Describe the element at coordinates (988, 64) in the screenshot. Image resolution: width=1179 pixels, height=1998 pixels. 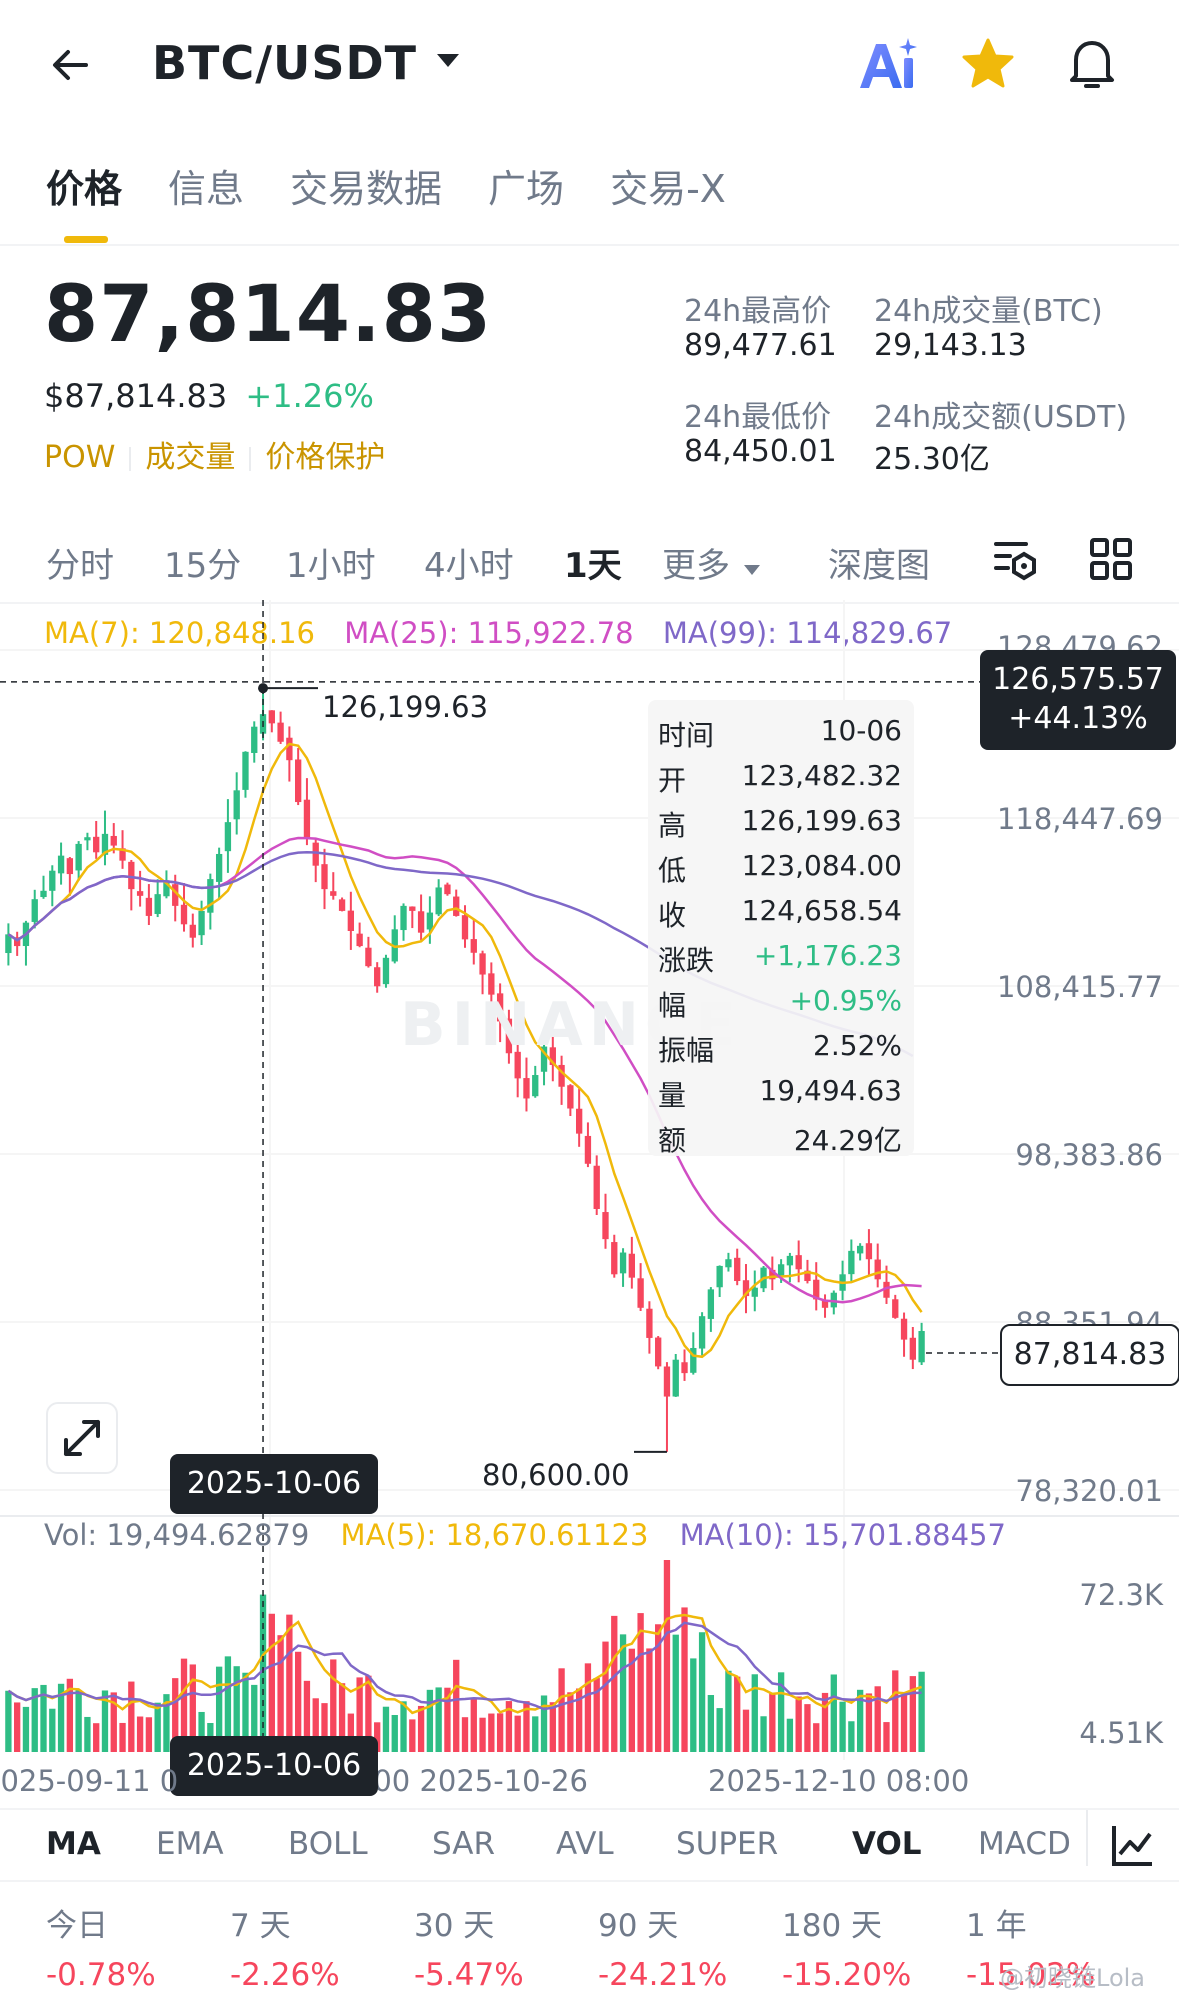
I see `favorite-star-icon` at that location.